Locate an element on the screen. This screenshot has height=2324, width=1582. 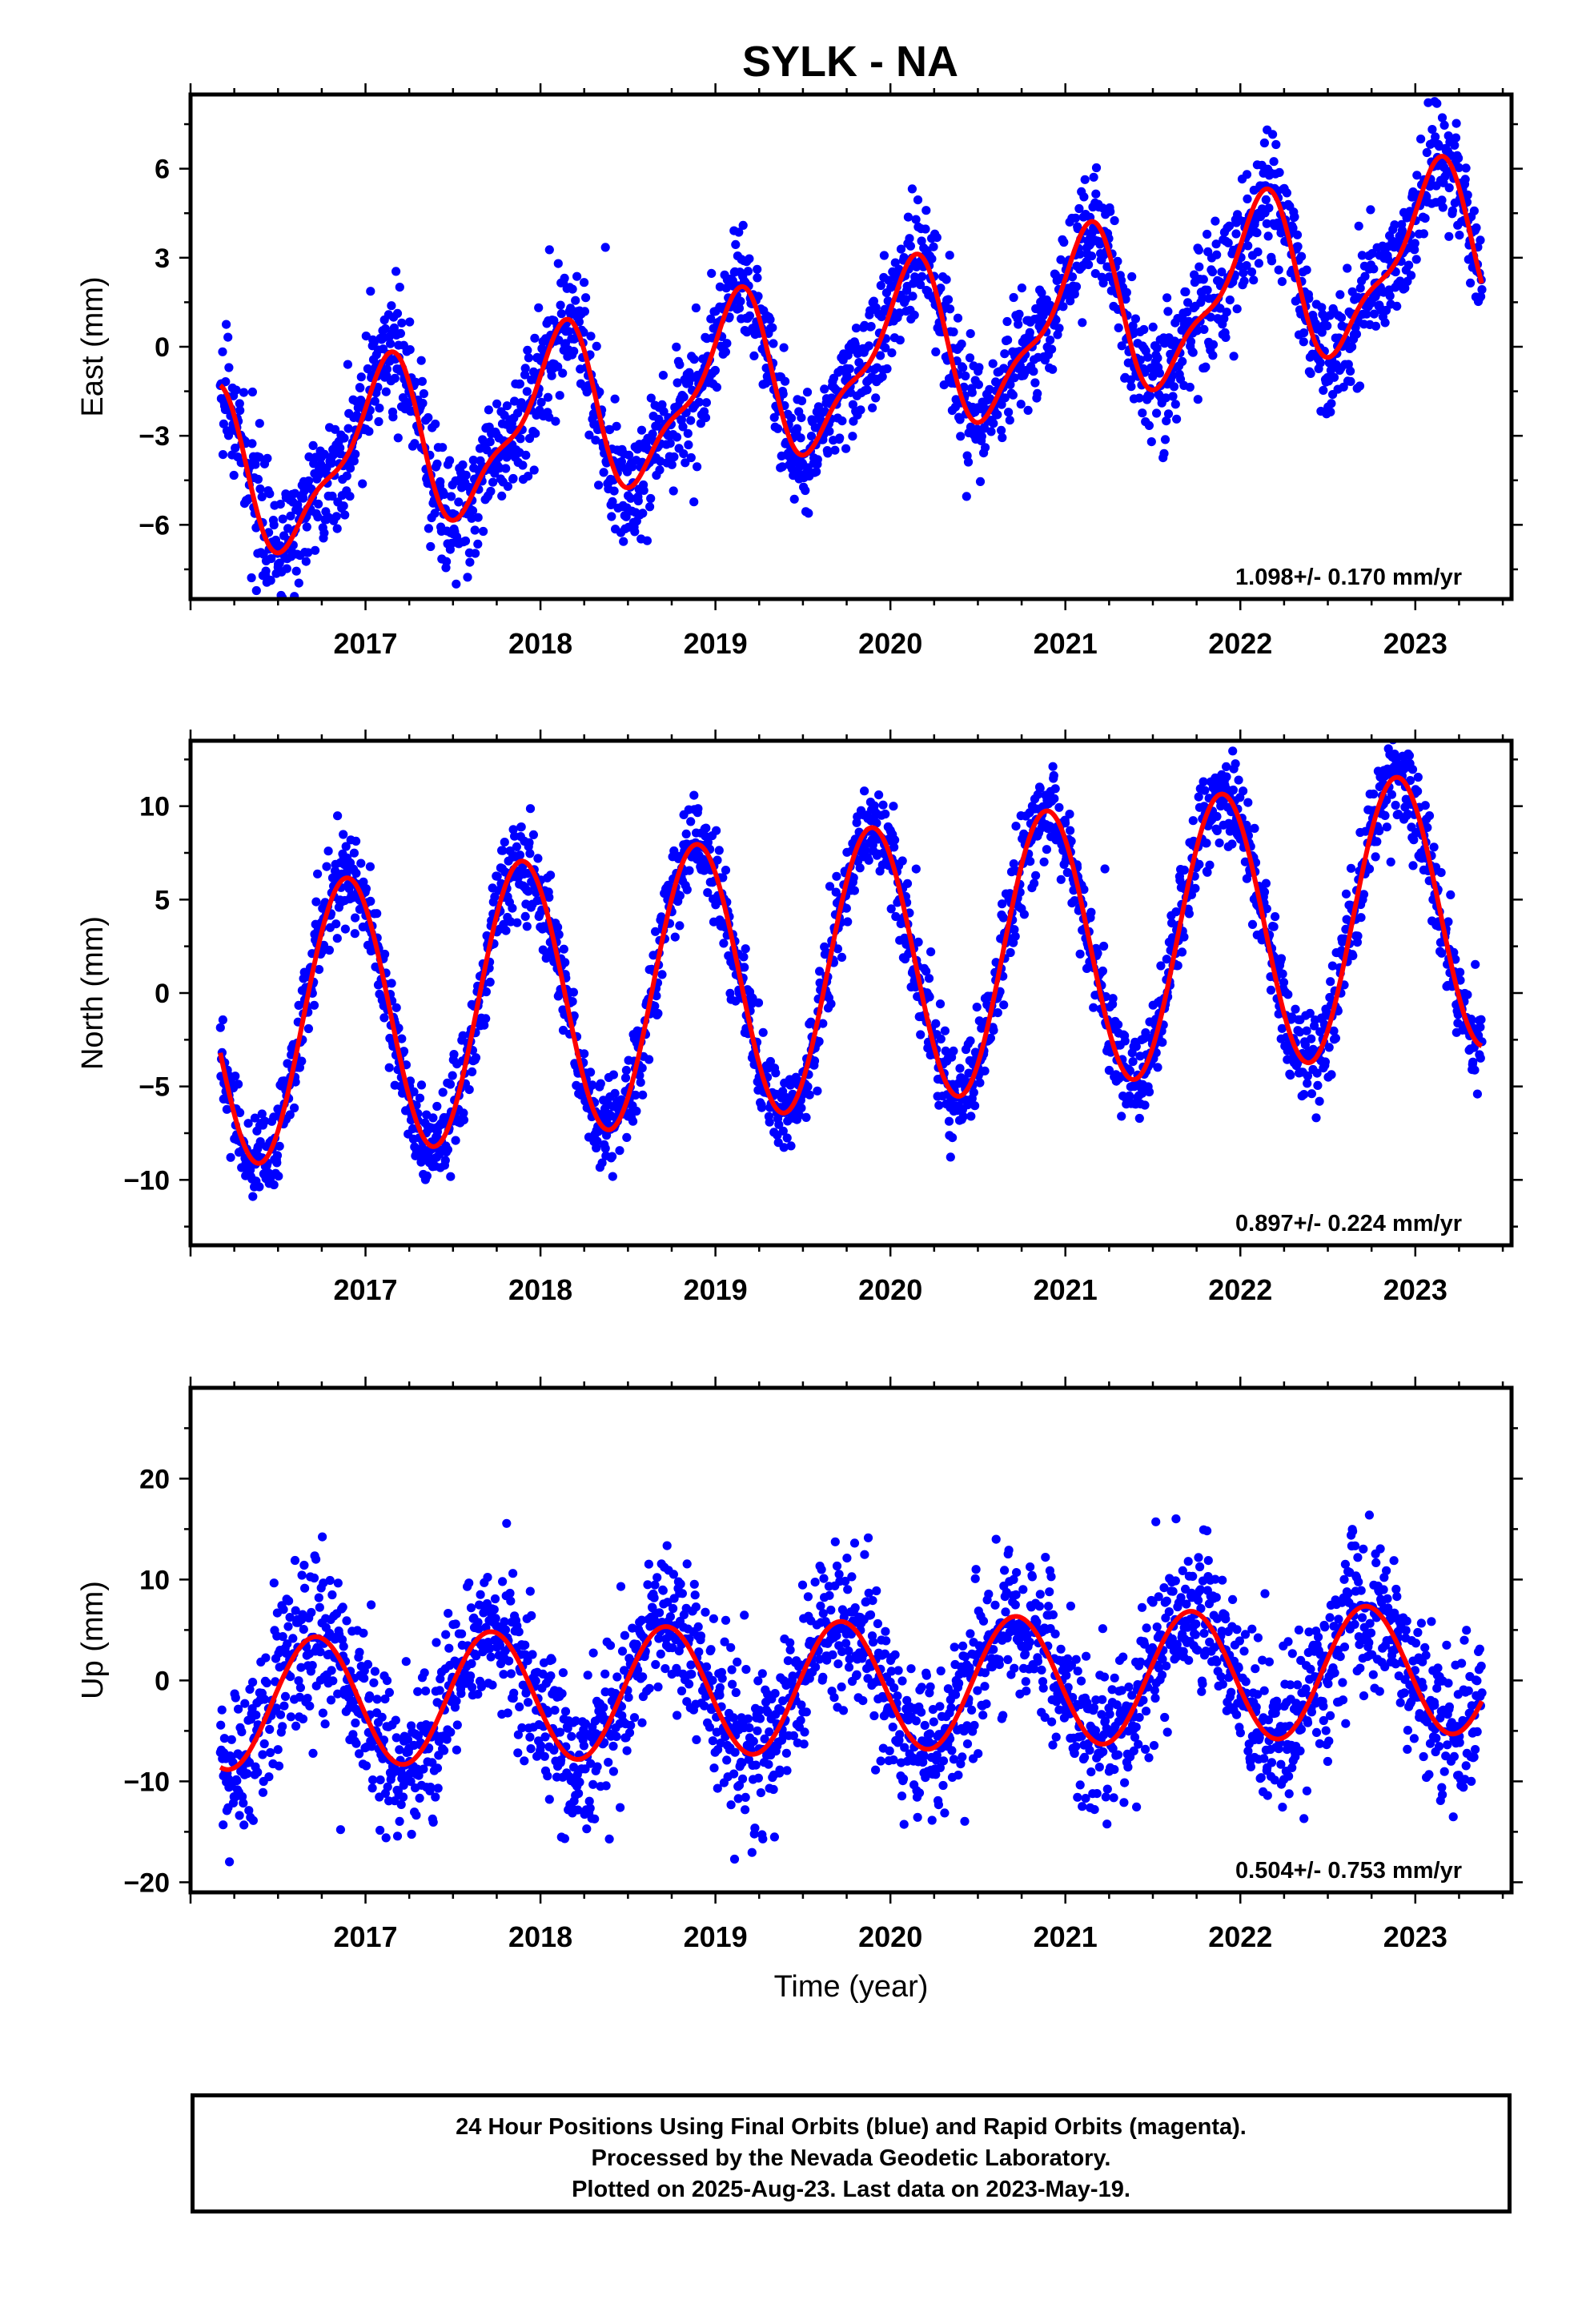
north-y-tick-label: 0 is located at coordinates (162, 994).